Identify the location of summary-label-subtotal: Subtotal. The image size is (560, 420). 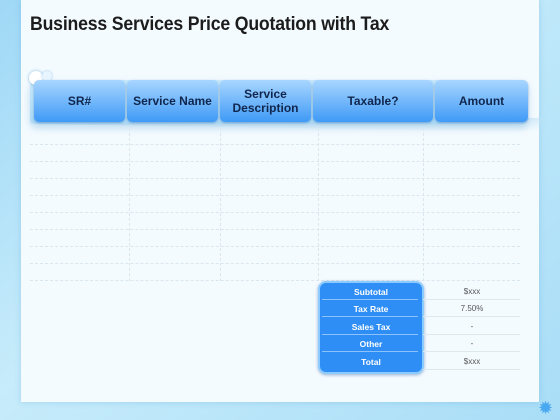
(371, 292).